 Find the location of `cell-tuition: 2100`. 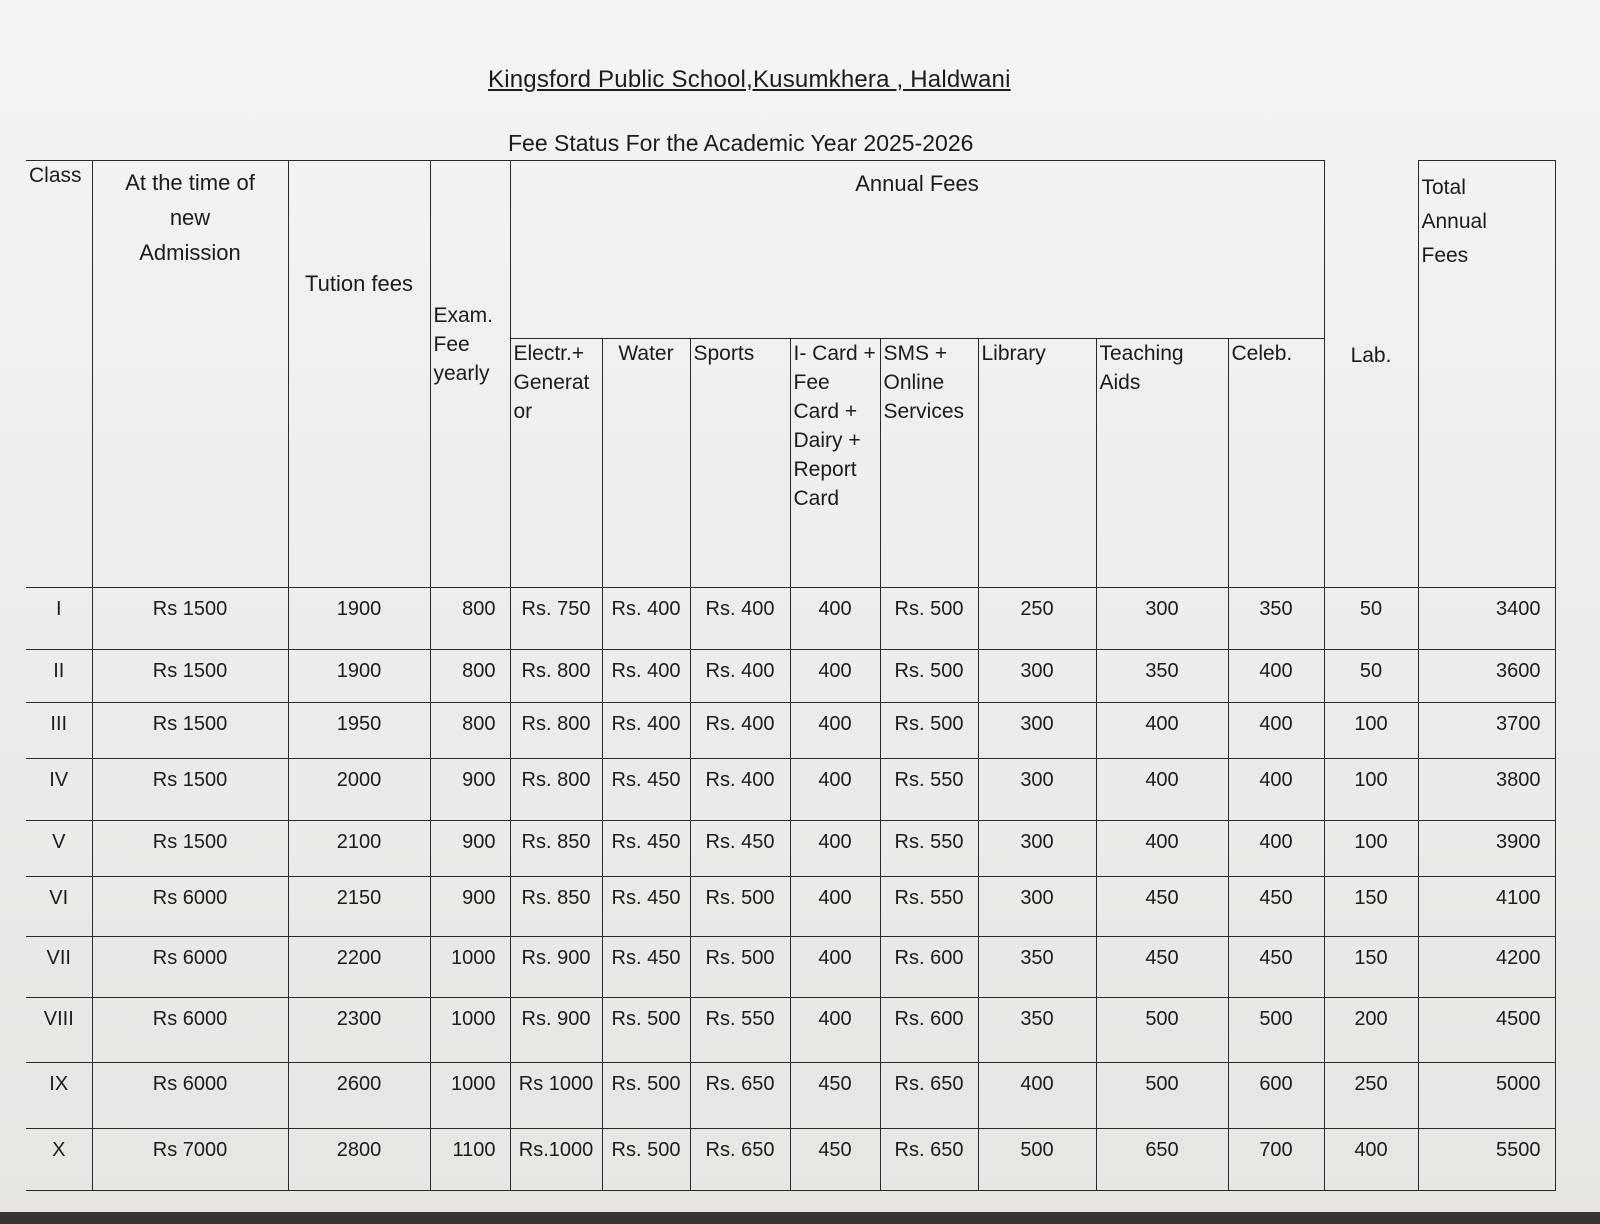

cell-tuition: 2100 is located at coordinates (359, 848).